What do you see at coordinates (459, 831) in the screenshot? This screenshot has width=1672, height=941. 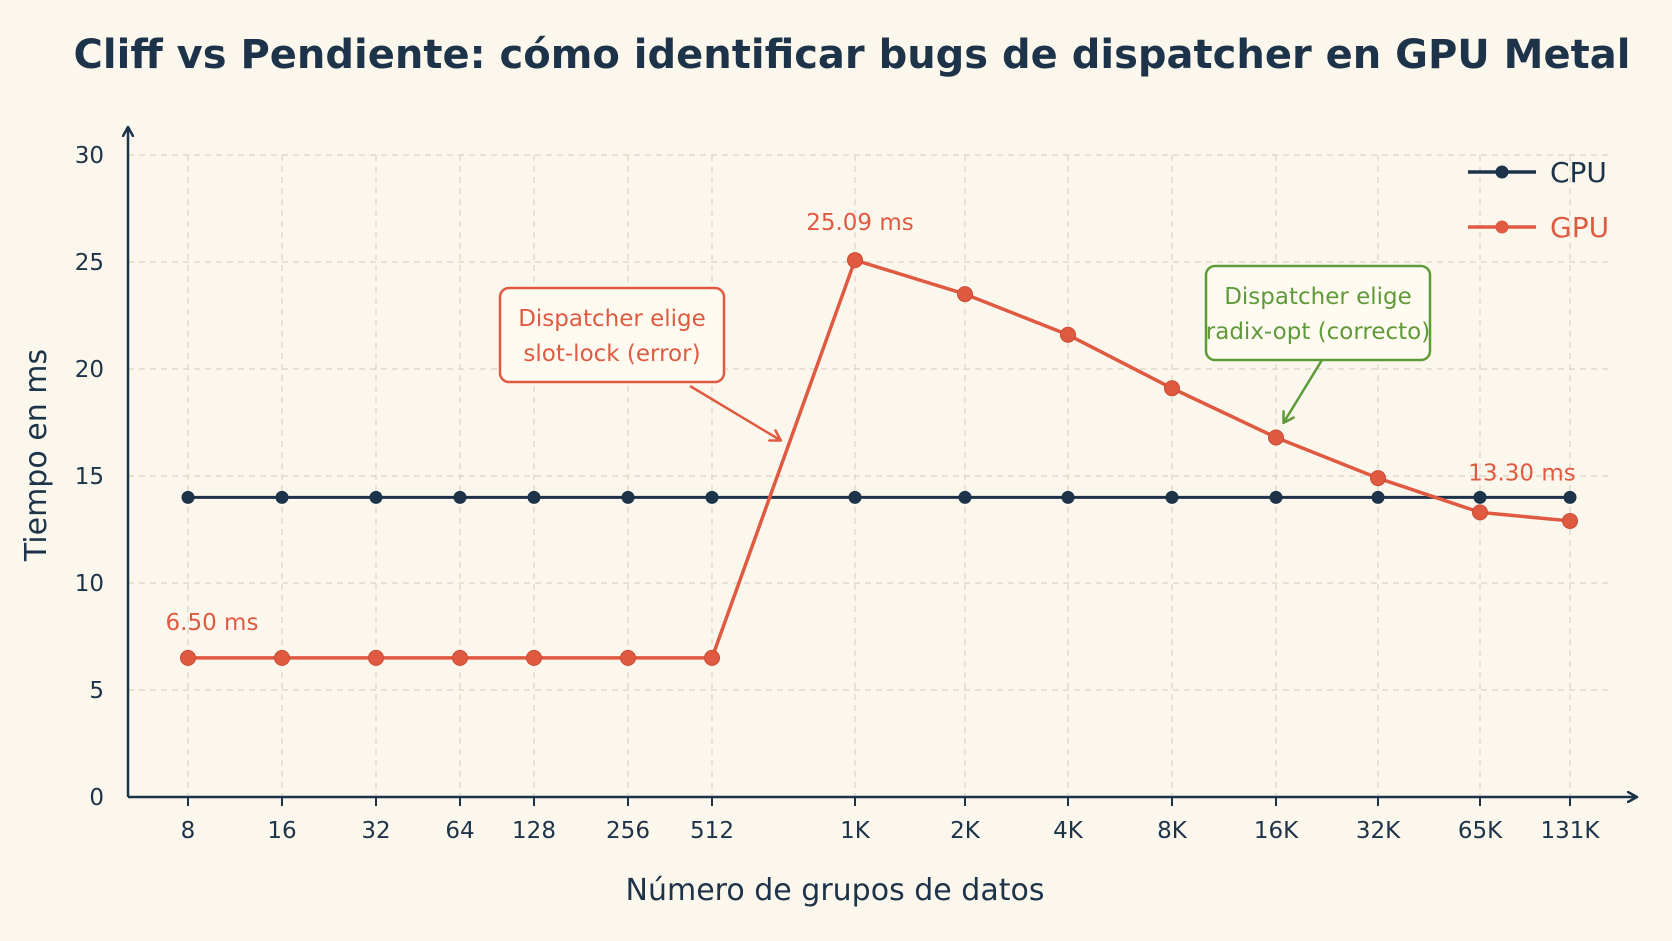 I see `x-tick-label-3: 64` at bounding box center [459, 831].